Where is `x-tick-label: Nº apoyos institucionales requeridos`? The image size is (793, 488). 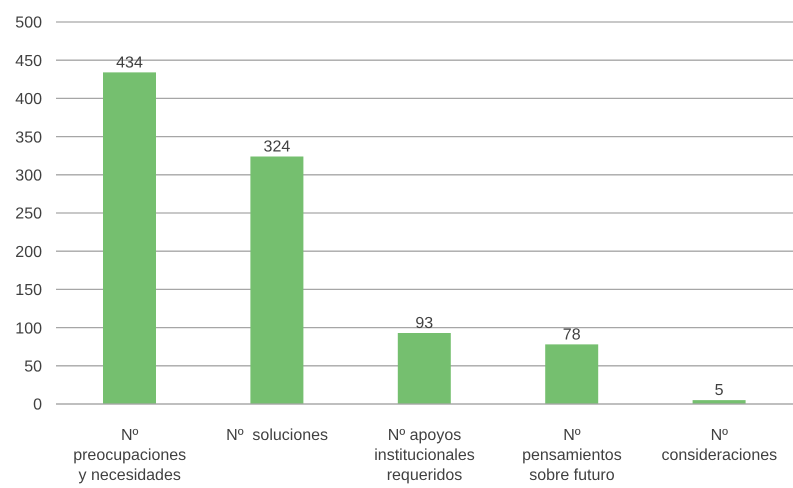 x-tick-label: Nº apoyos institucionales requeridos is located at coordinates (424, 455).